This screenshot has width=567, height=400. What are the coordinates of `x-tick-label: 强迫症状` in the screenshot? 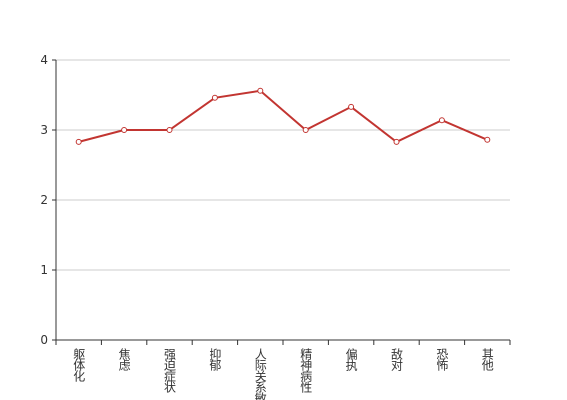 It's located at (170, 370).